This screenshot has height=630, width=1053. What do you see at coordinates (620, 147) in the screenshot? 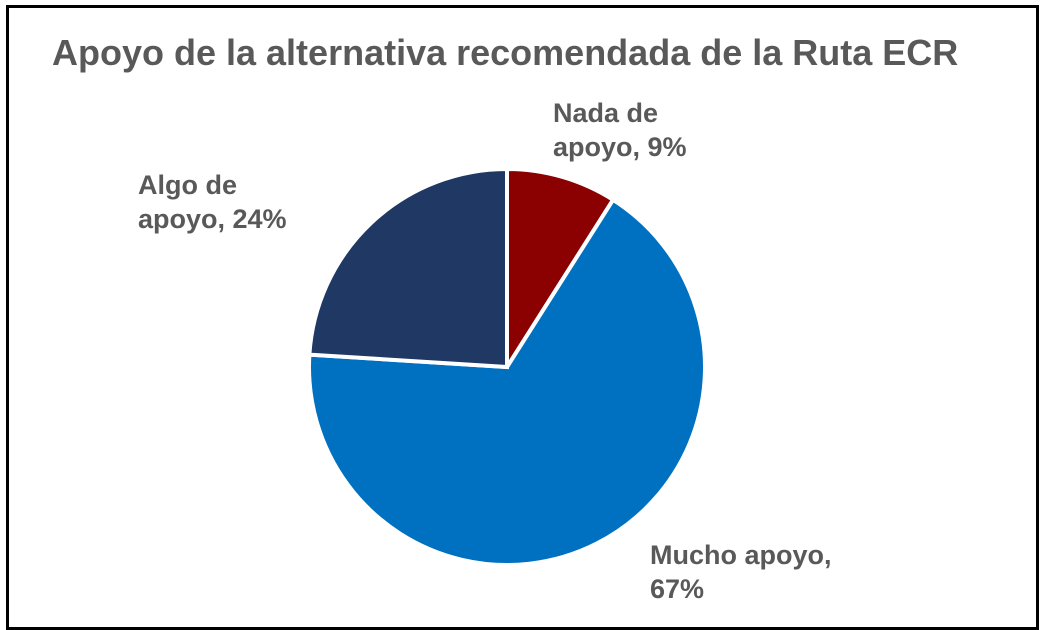
I see `slice-label-line: apoyo, 9%` at bounding box center [620, 147].